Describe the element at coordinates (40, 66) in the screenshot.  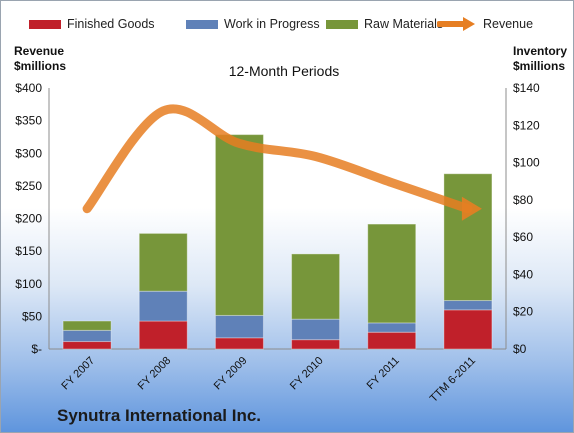
I see `y-left-label-line2: $millions` at that location.